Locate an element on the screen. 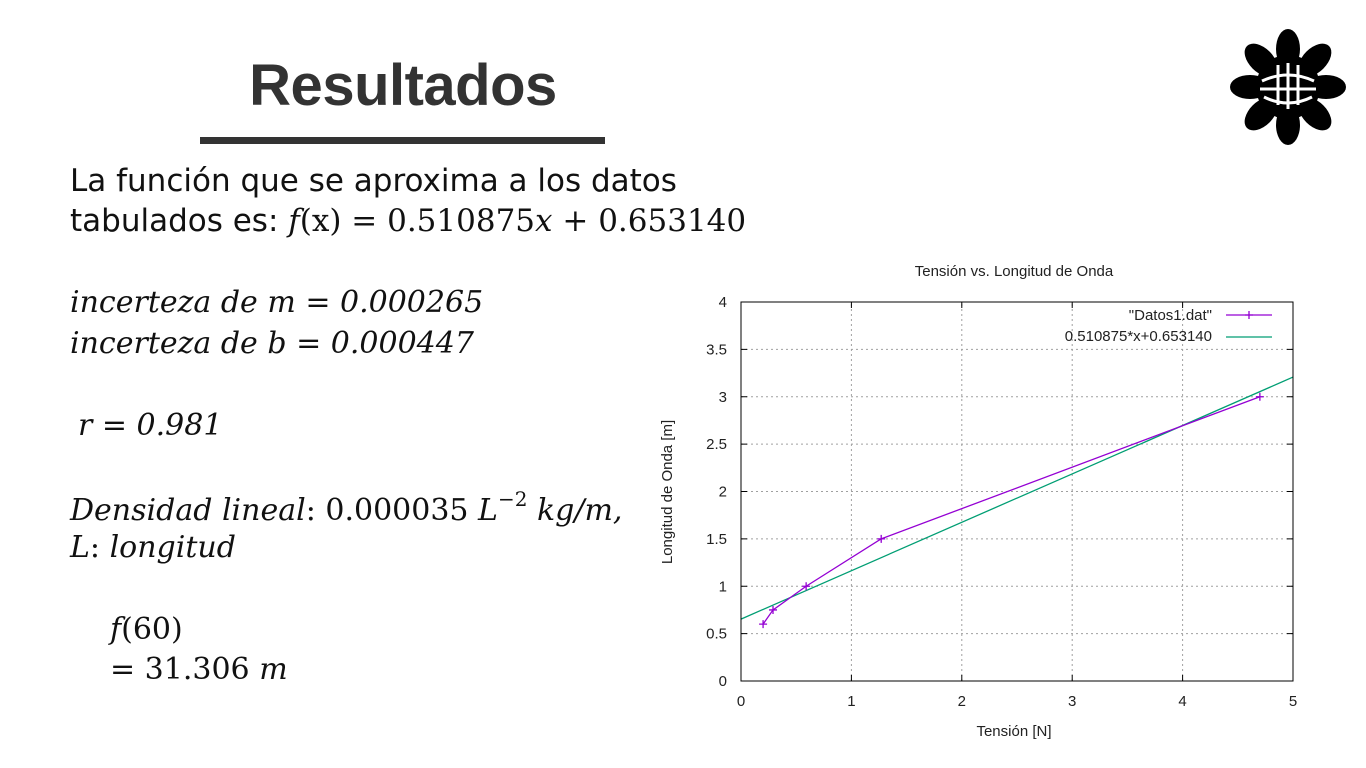  correlation-r: r = 0.981 is located at coordinates (150, 426).